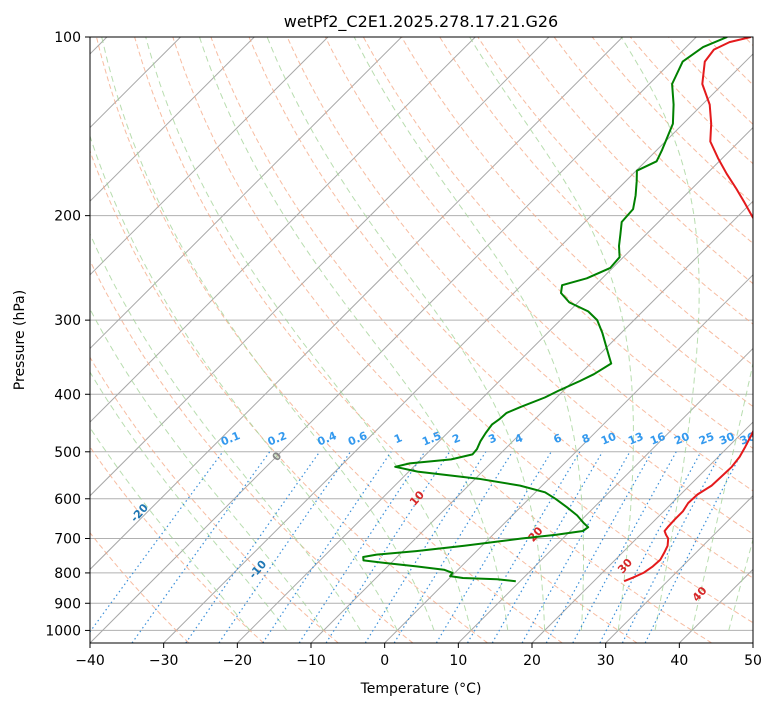 Image resolution: width=775 pixels, height=708 pixels. What do you see at coordinates (657, 439) in the screenshot?
I see `mixing-ratio-label: 16` at bounding box center [657, 439].